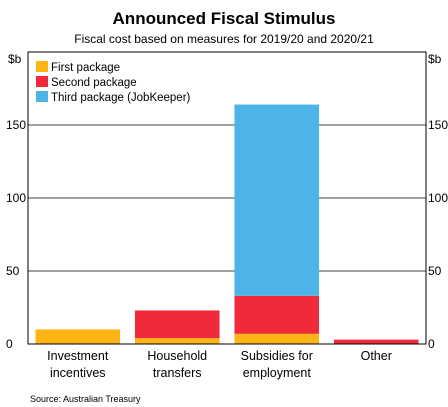  I want to click on x-category-label: Subsidies for, so click(277, 356).